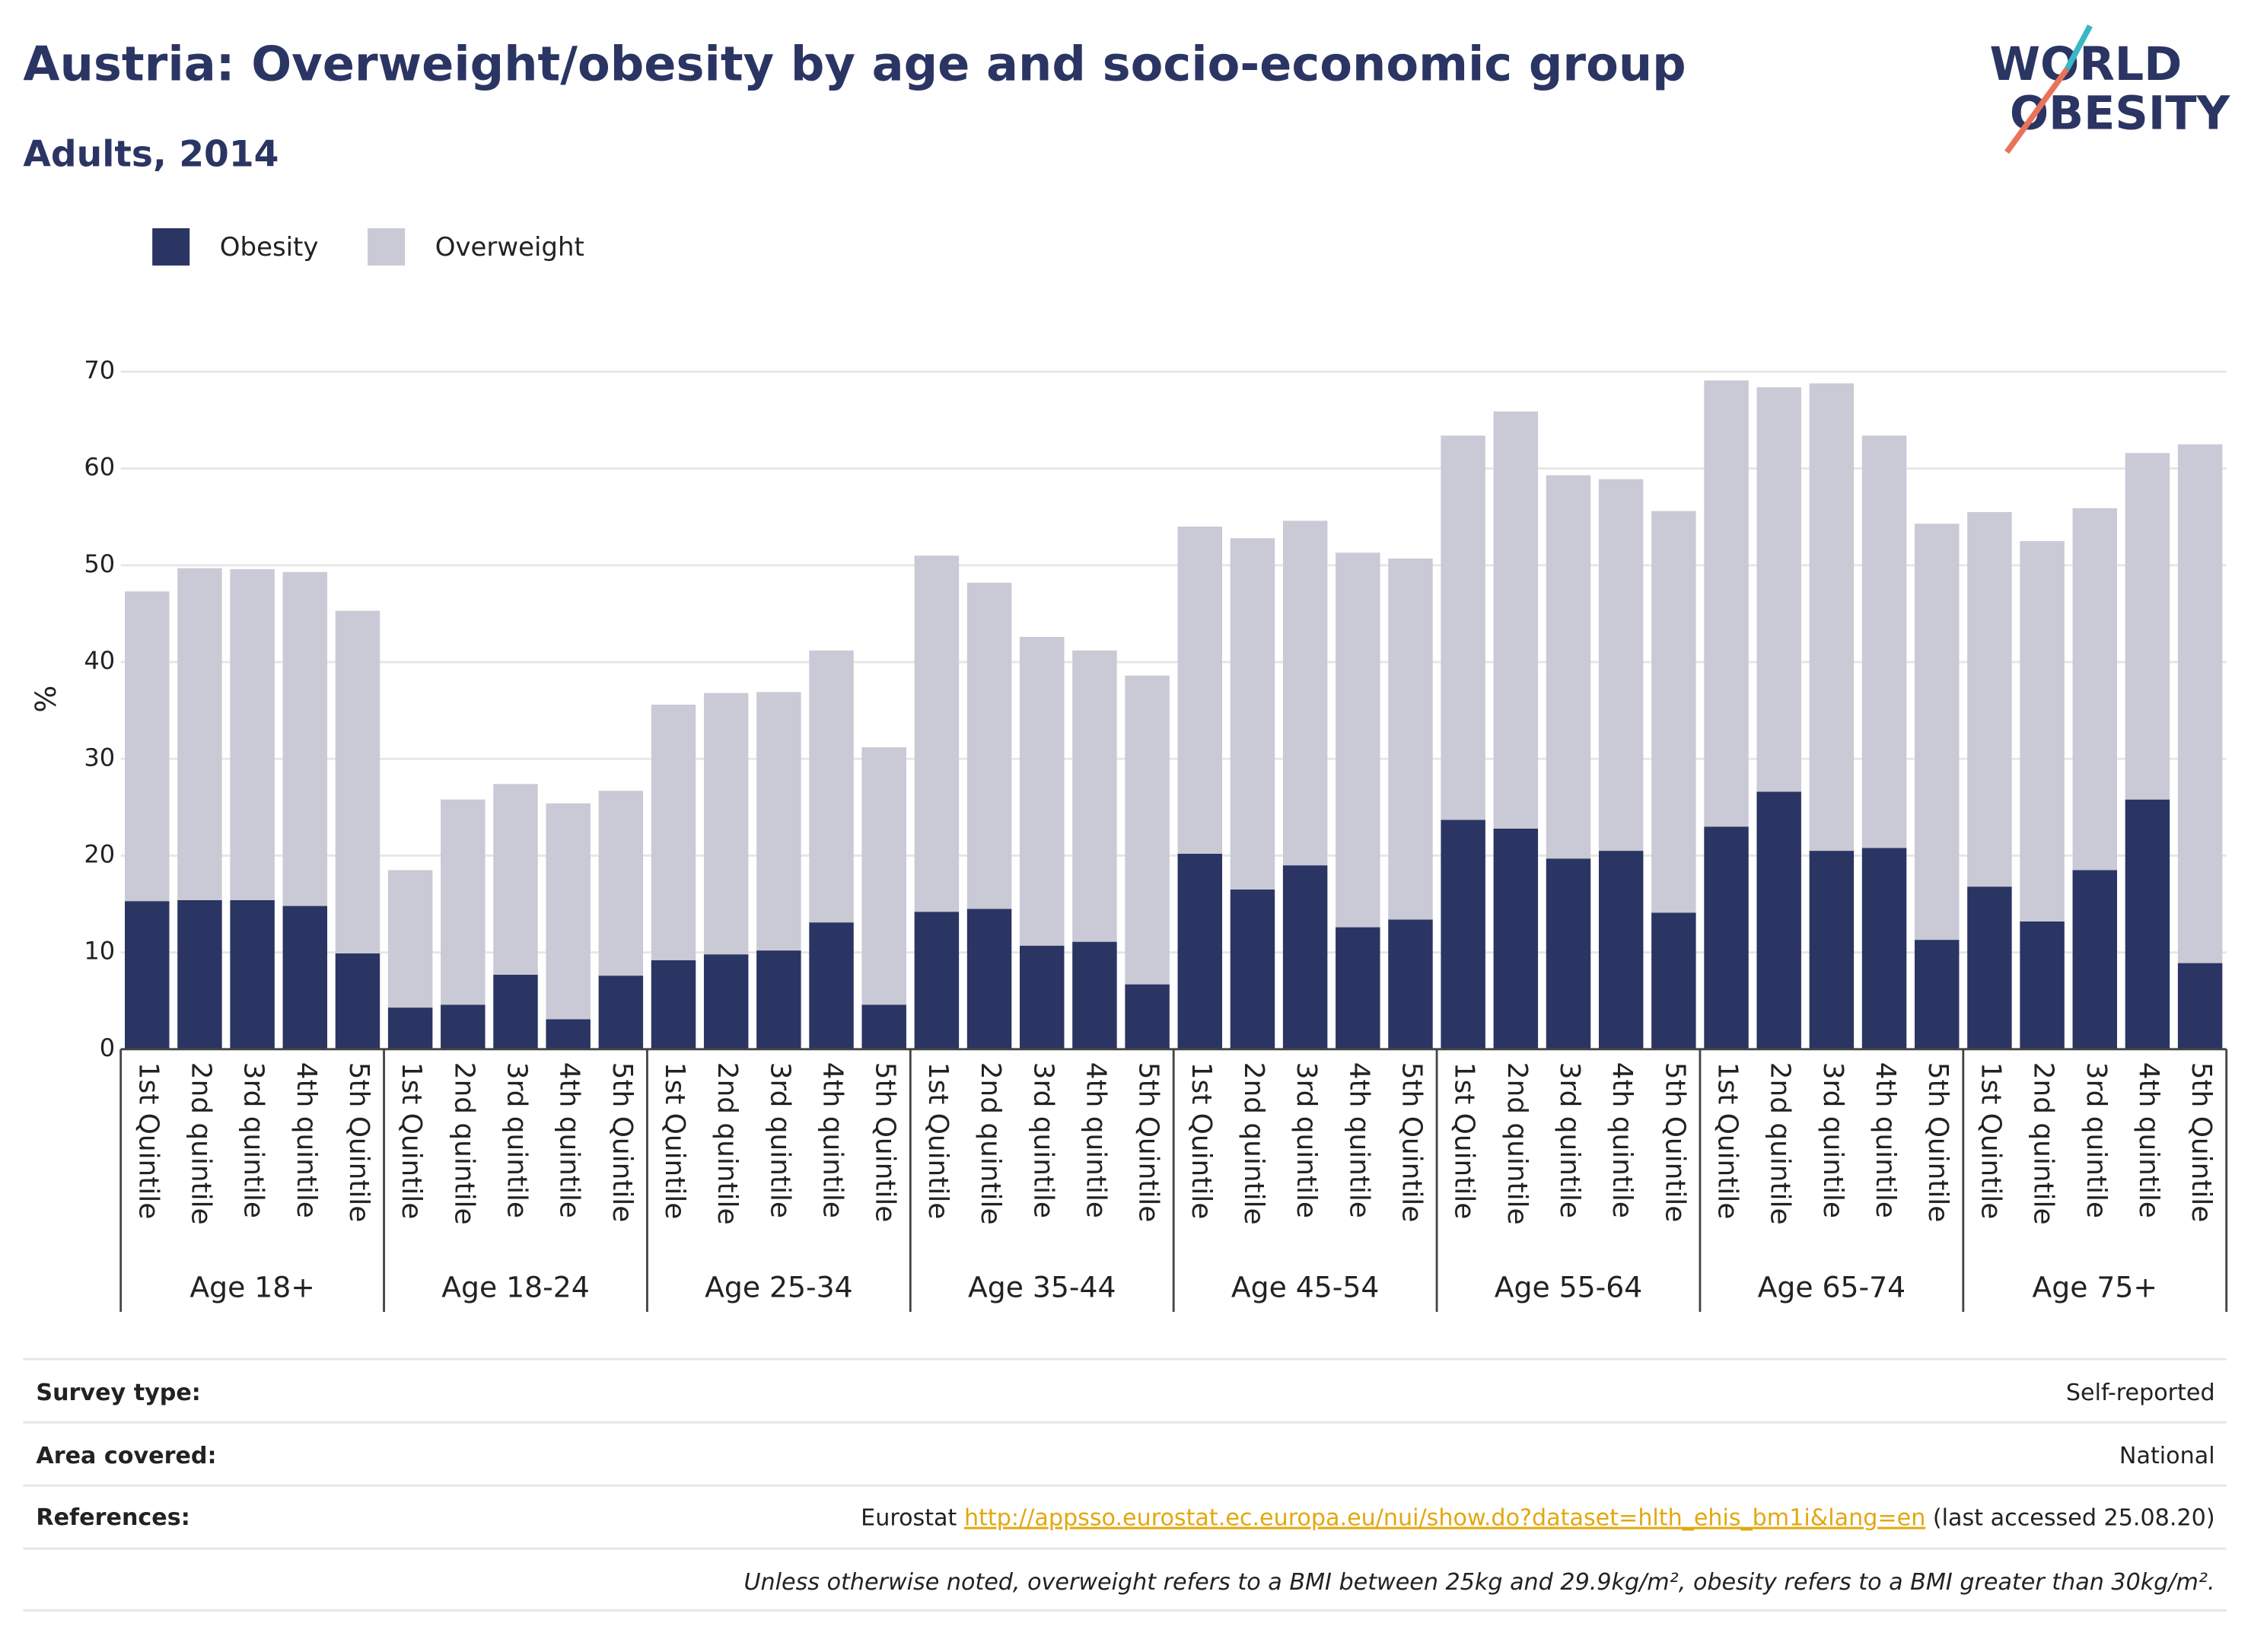  What do you see at coordinates (1832, 1286) in the screenshot?
I see `group-label: Age 65-74` at bounding box center [1832, 1286].